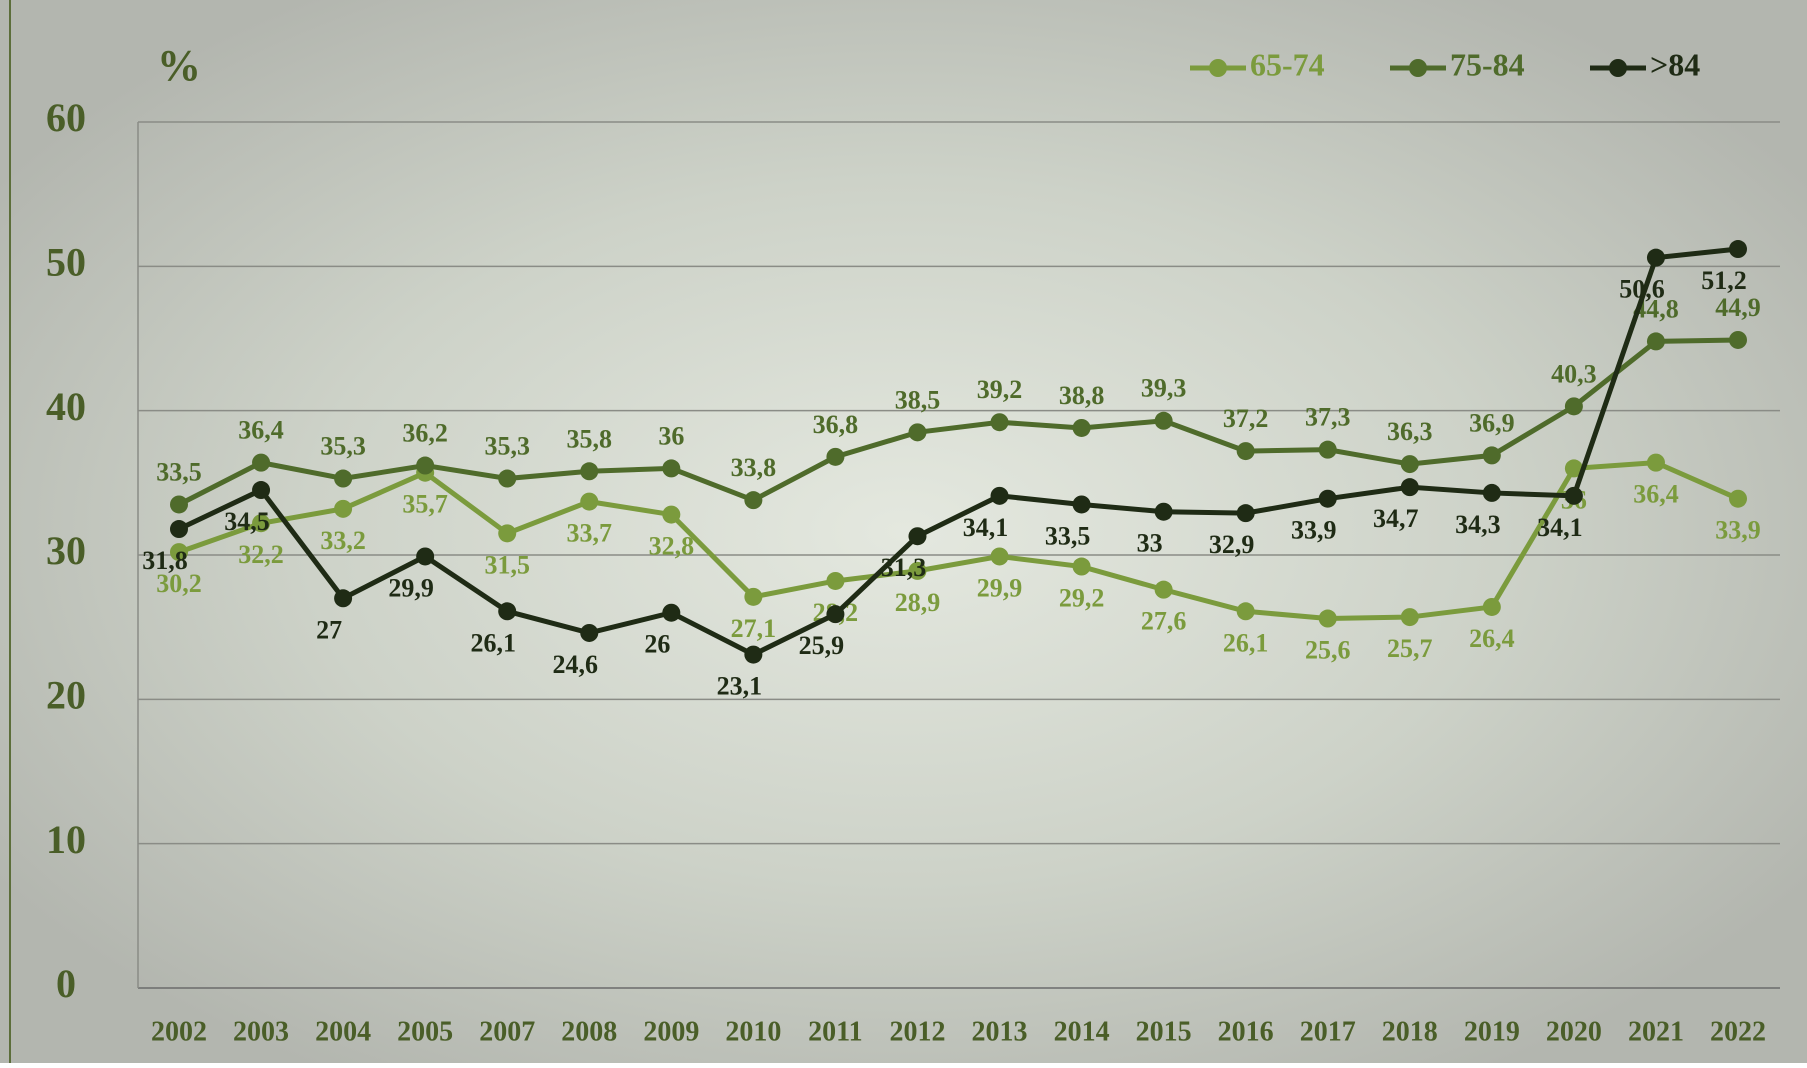 This screenshot has height=1068, width=1807. Describe the element at coordinates (261, 554) in the screenshot. I see `data-label: 32,2` at that location.